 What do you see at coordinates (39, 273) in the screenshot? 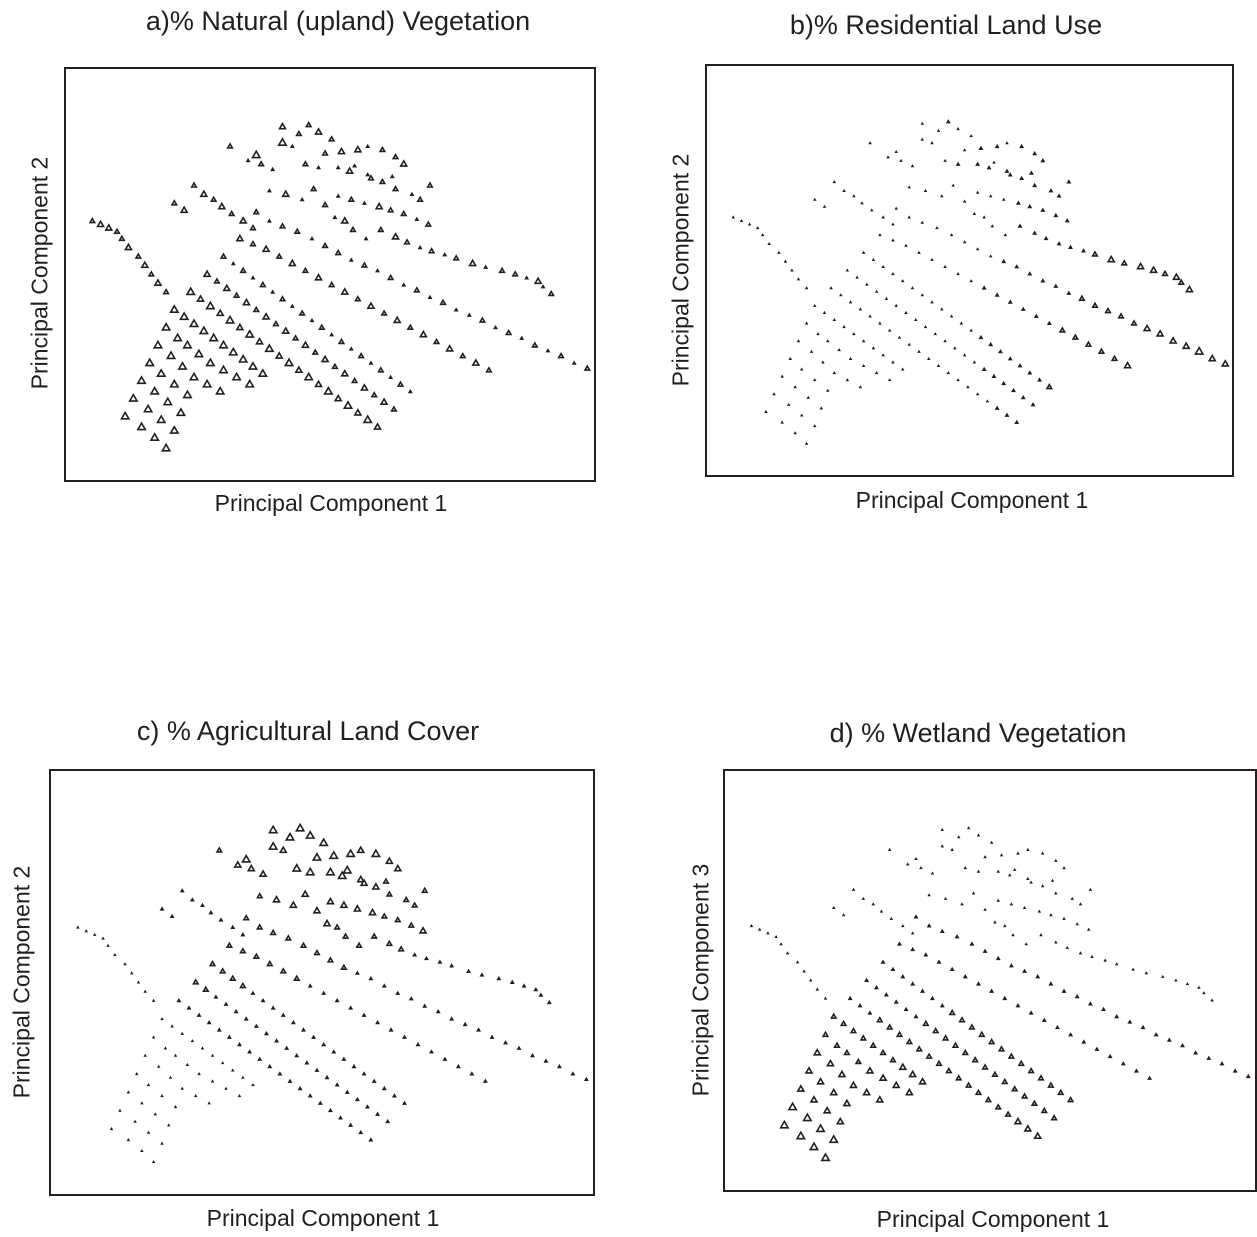
I see `panel-a-ylabel: Principal Component 2` at bounding box center [39, 273].